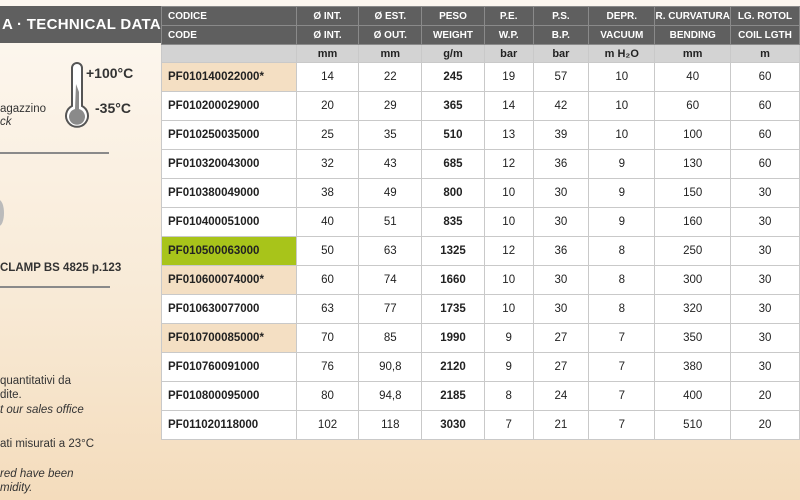  I want to click on table-cell: 100, so click(692, 135).